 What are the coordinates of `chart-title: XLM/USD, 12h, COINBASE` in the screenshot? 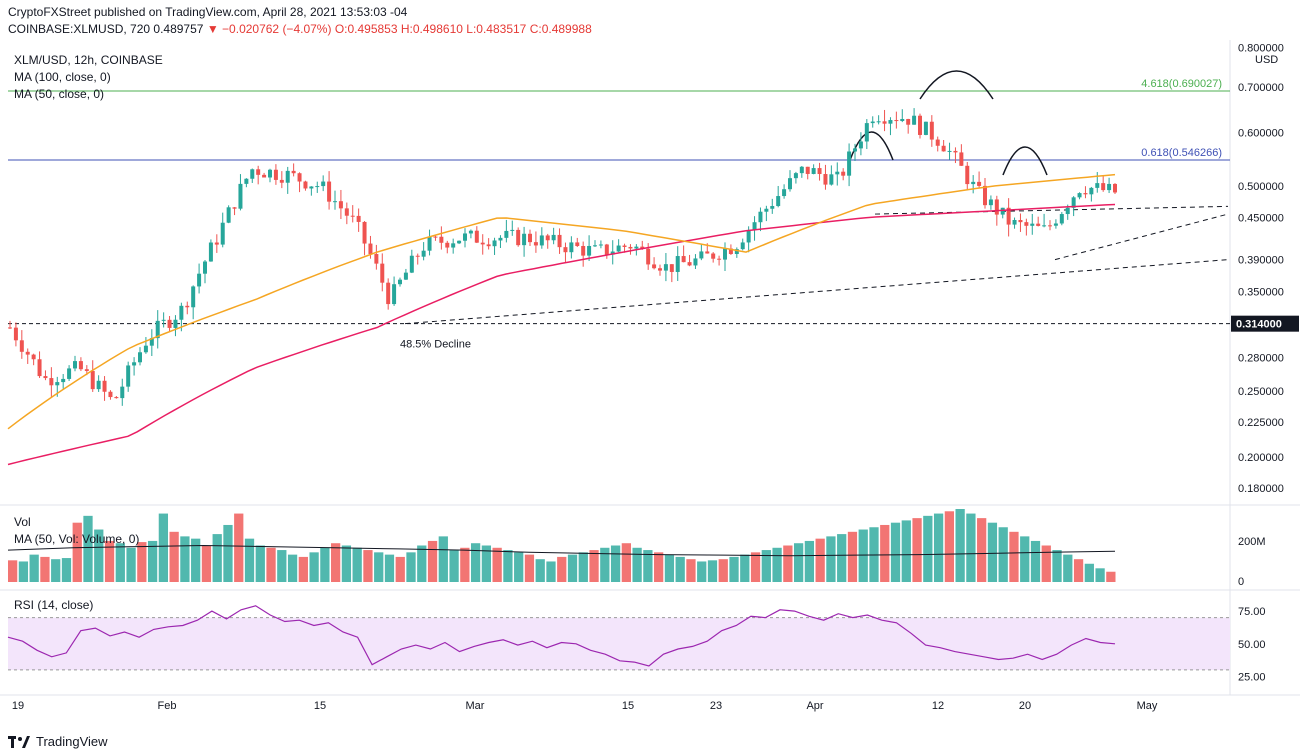 It's located at (88, 60).